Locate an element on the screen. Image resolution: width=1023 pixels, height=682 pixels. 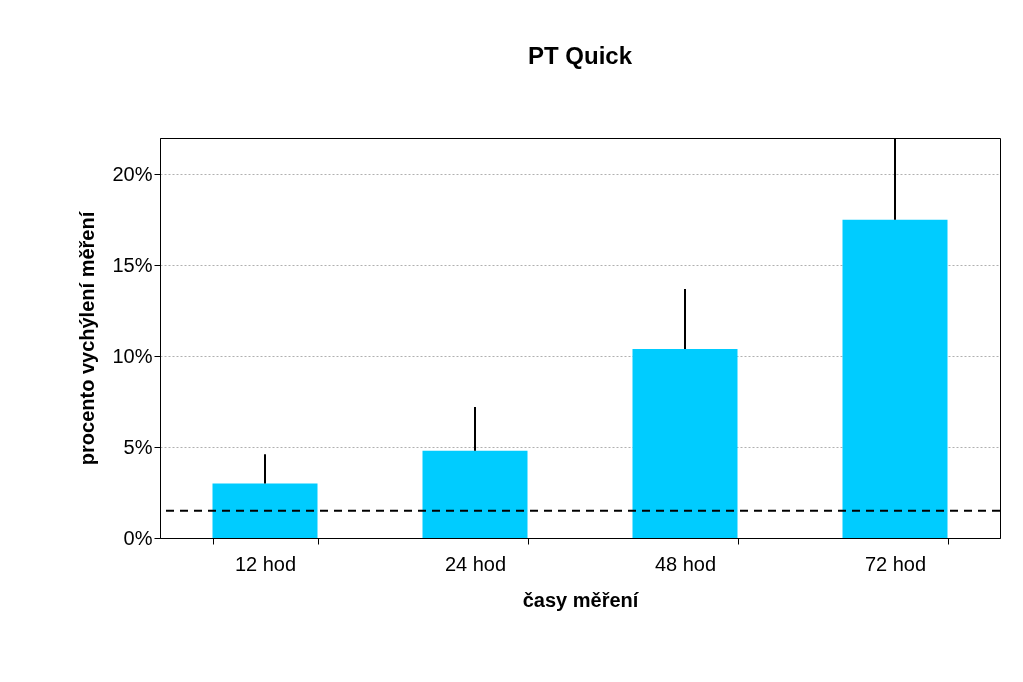
y-axis-title: procento vychýlení měření is located at coordinates (87, 338).